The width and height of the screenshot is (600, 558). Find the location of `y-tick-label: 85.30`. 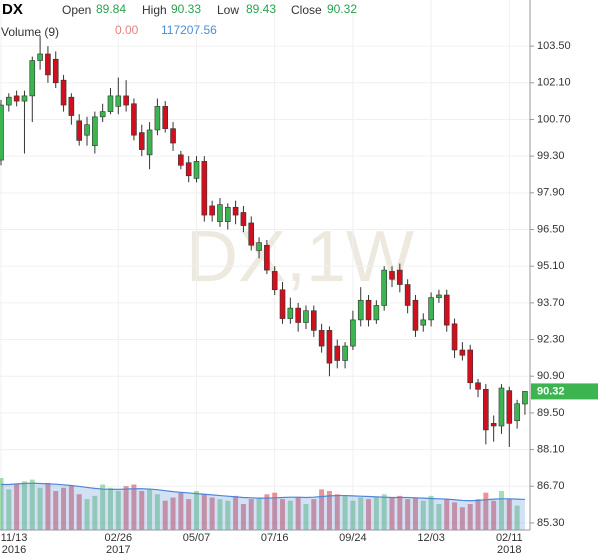

y-tick-label: 85.30 is located at coordinates (551, 523).